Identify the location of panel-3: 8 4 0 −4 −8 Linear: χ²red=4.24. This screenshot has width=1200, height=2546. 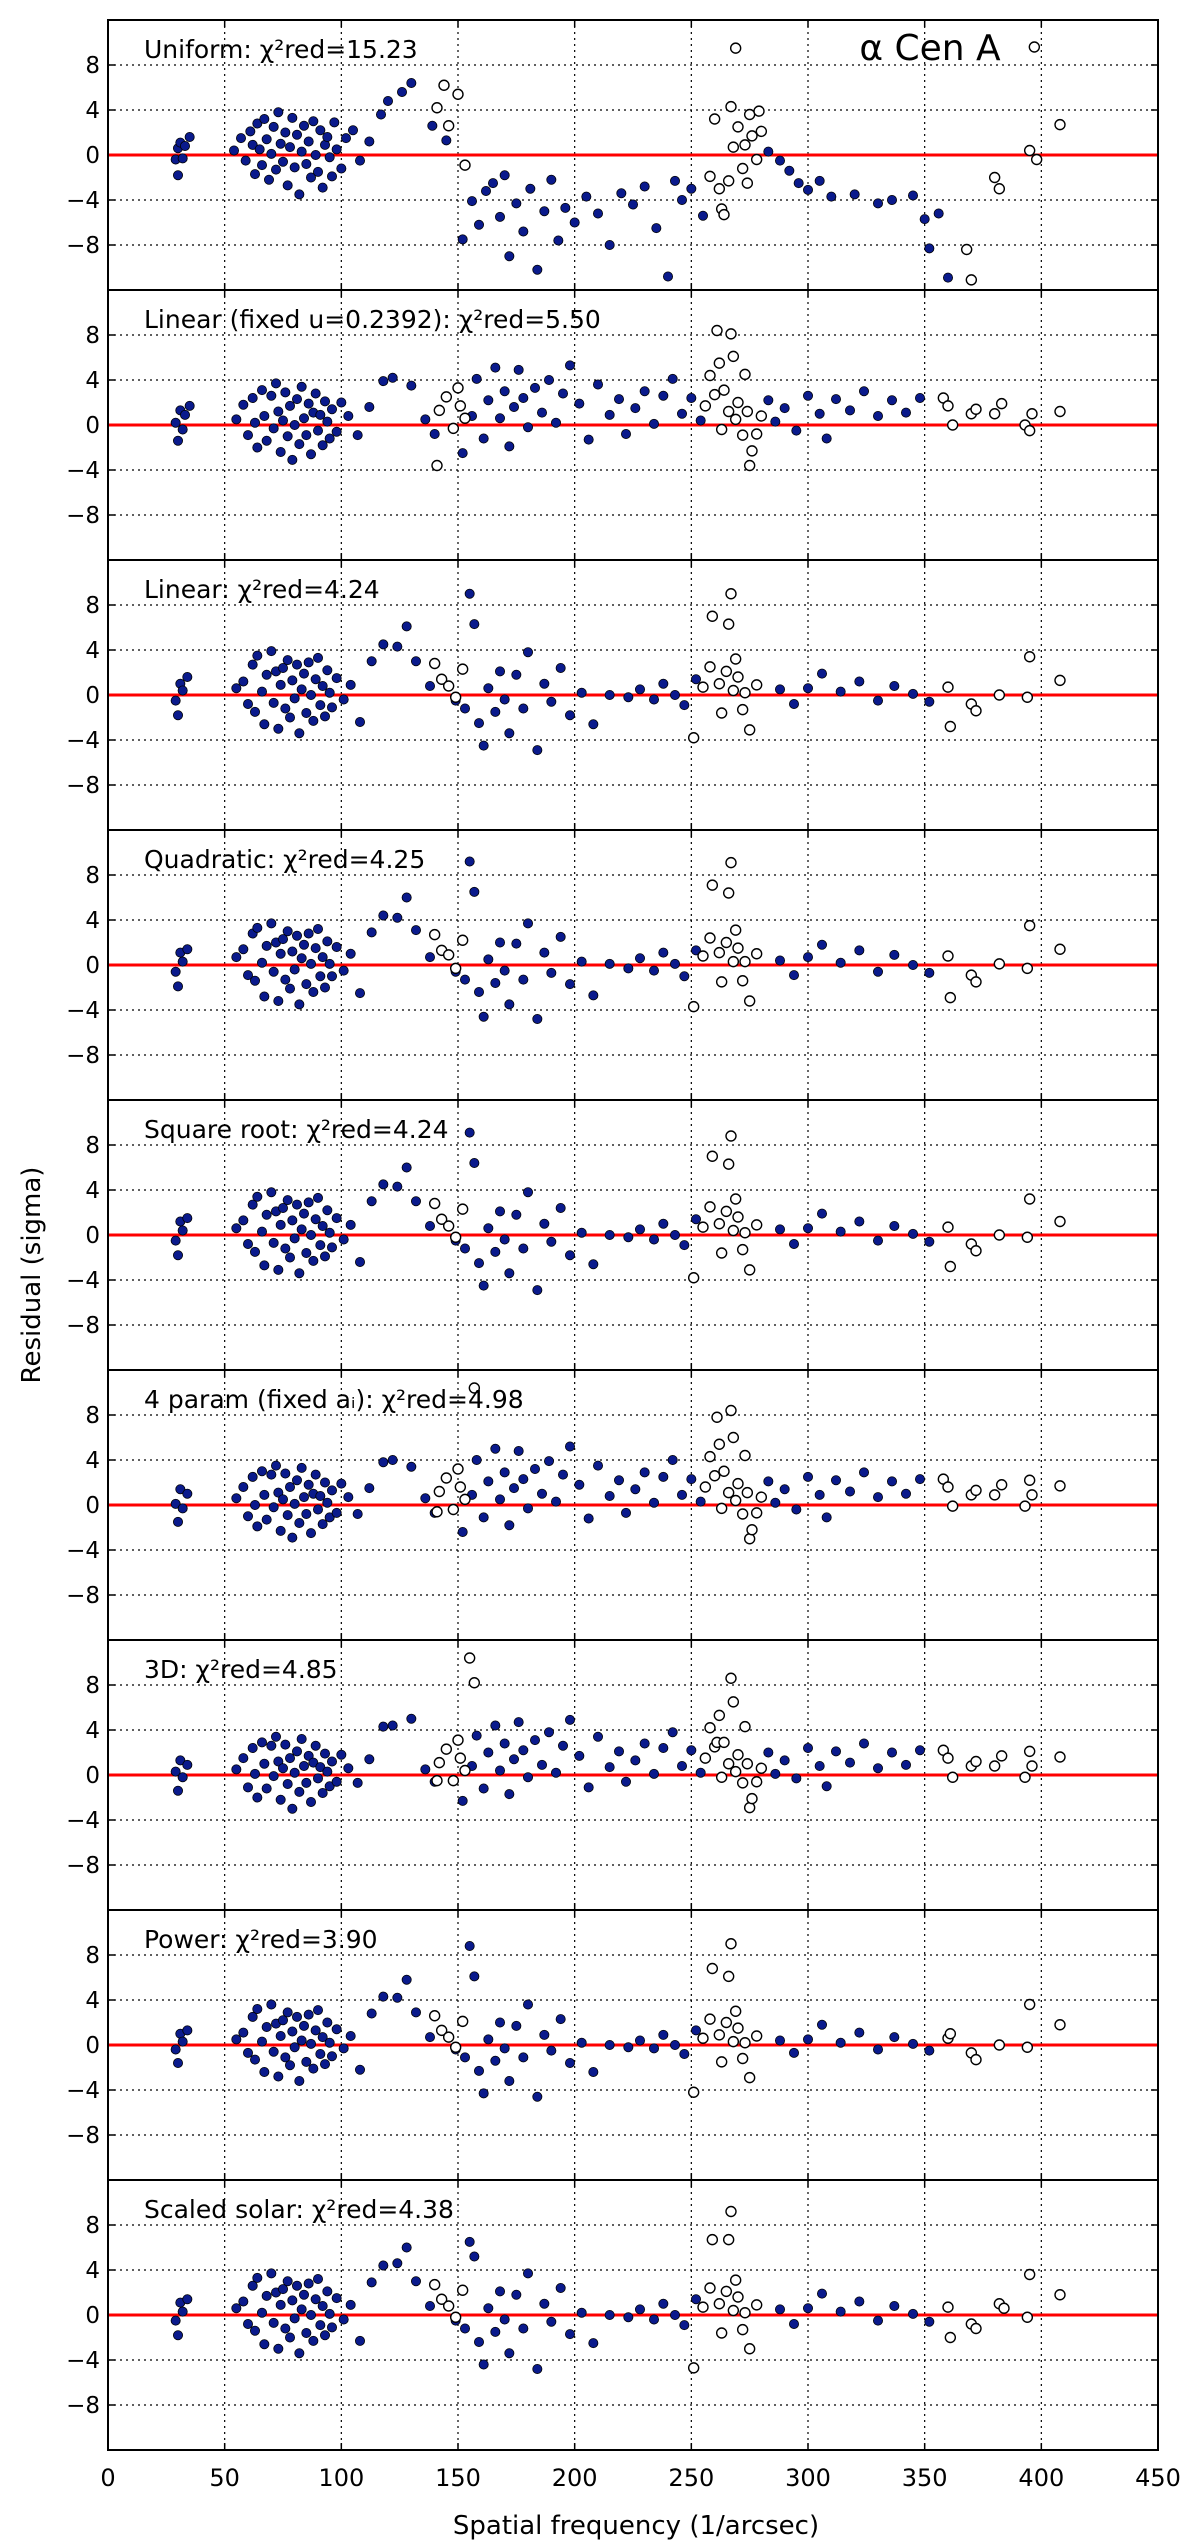
(612, 695).